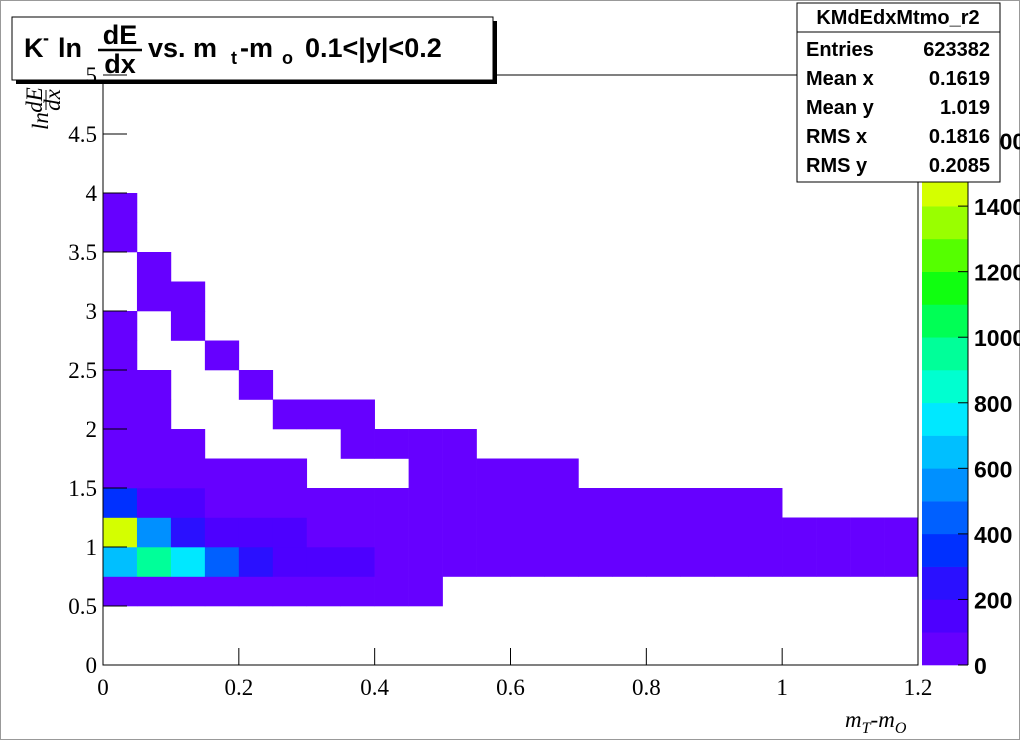 The width and height of the screenshot is (1020, 740). Describe the element at coordinates (234, 58) in the screenshot. I see `title-part: t` at that location.